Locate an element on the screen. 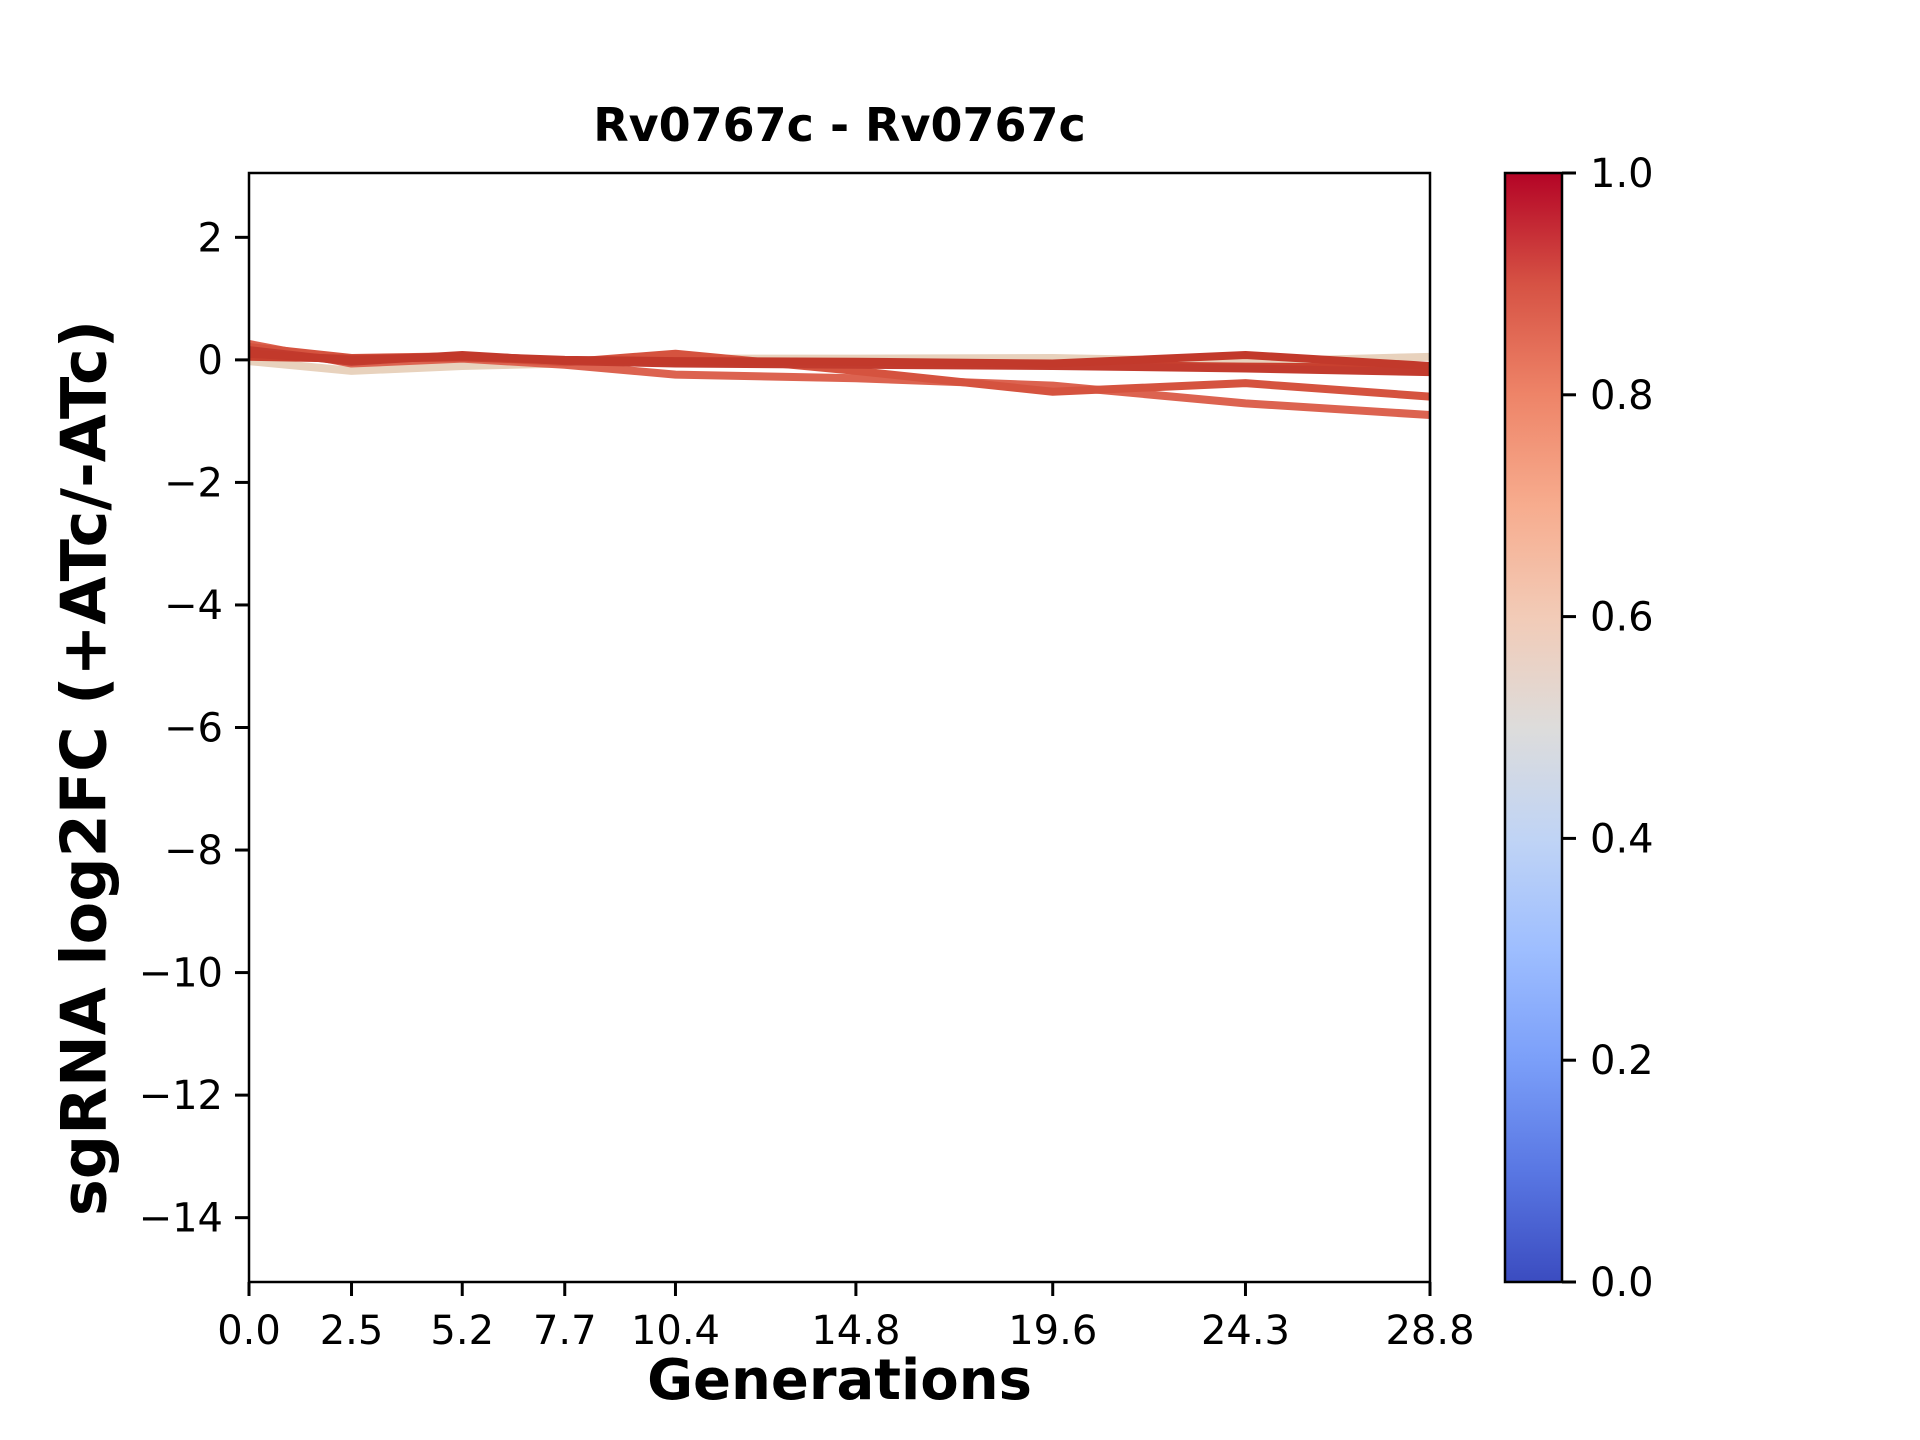  x-tick-label: 5.2 is located at coordinates (462, 1331).